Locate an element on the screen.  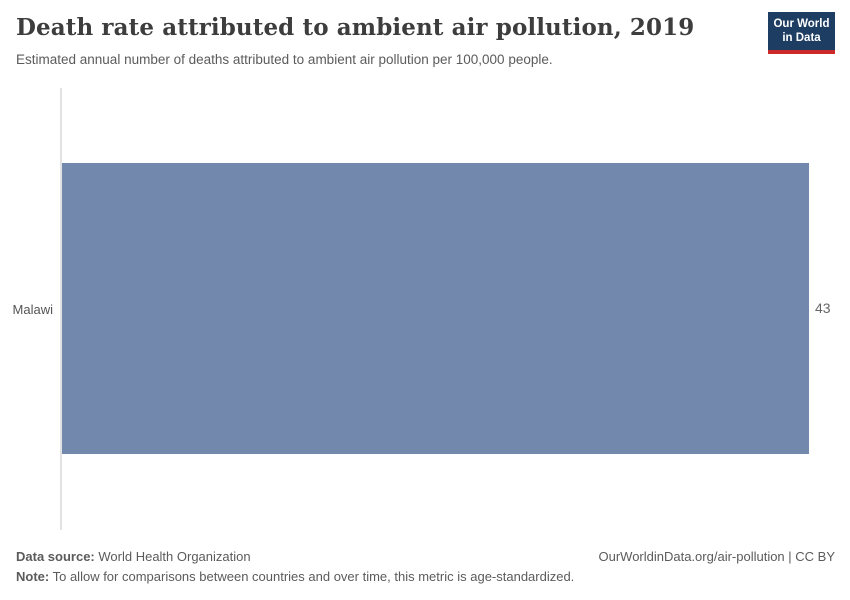
y-axis-line is located at coordinates (61, 309).